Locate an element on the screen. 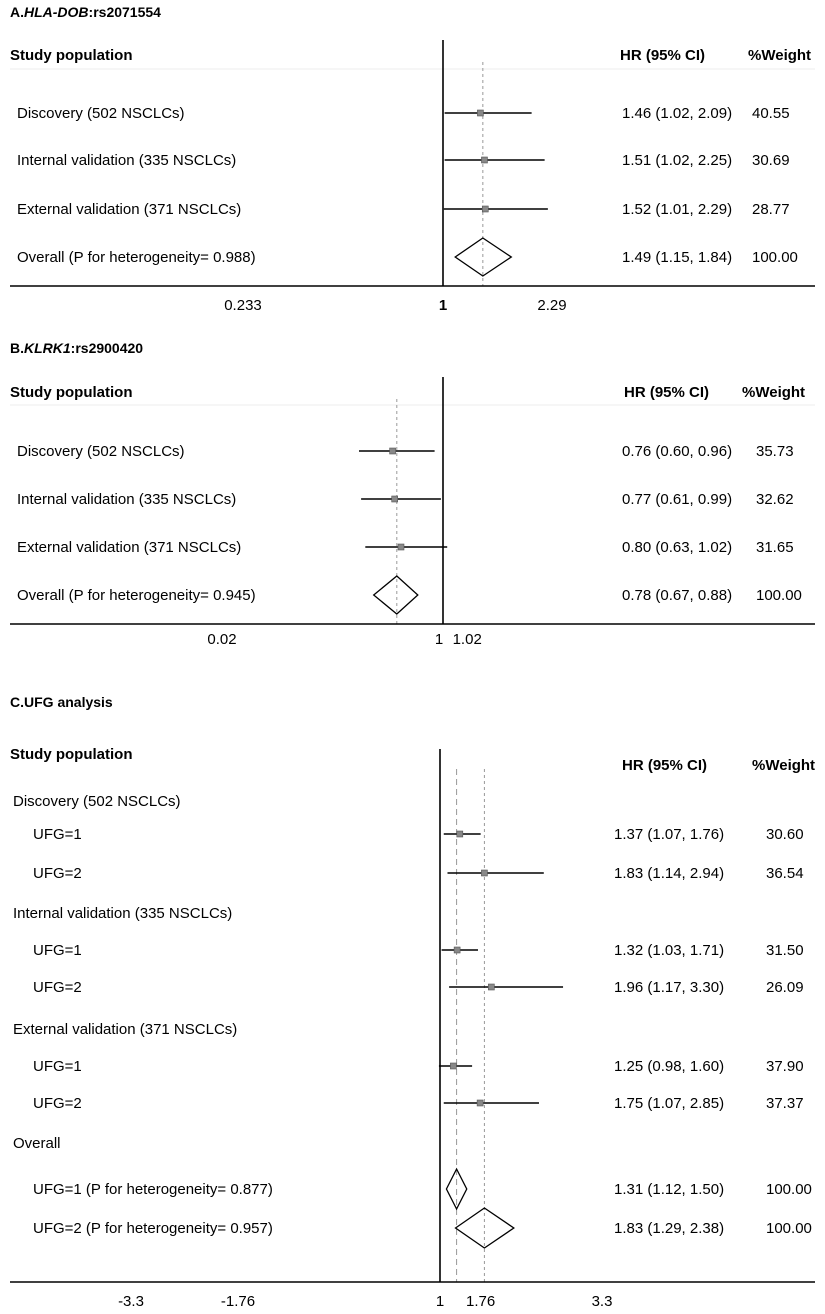 This screenshot has width=825, height=1314. panel-title: A.HLA-DOB:rs2071554 is located at coordinates (85, 12).